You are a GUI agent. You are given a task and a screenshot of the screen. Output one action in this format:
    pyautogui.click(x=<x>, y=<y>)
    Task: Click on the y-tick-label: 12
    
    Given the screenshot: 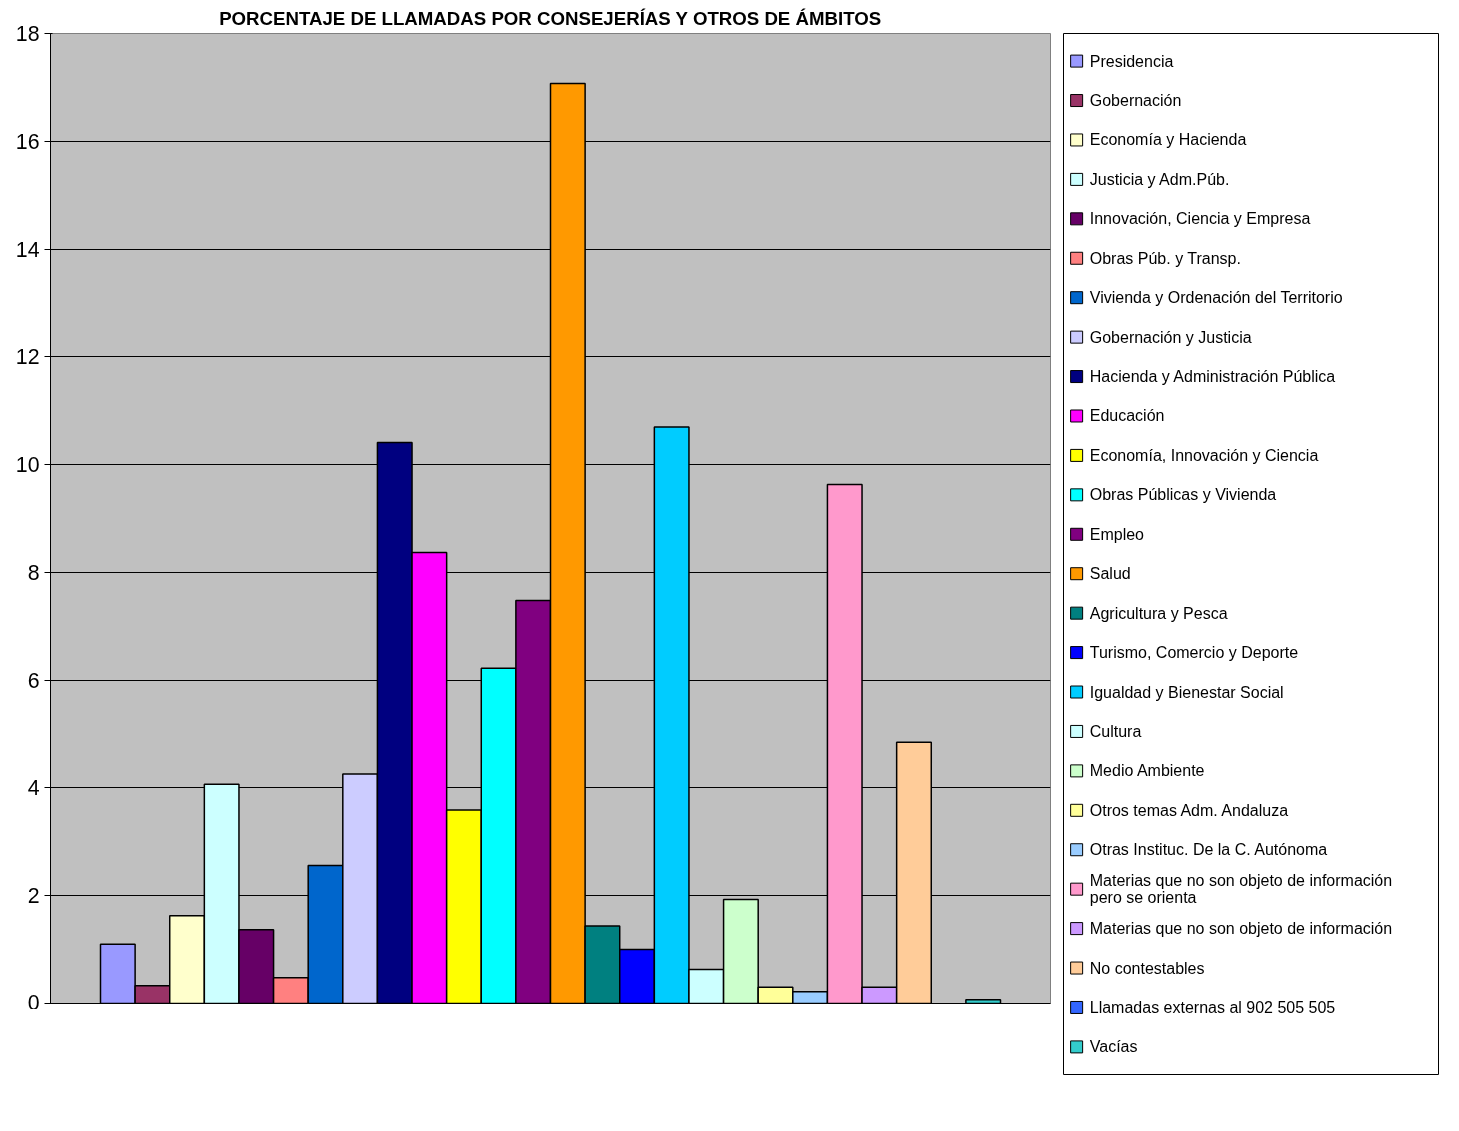 What is the action you would take?
    pyautogui.click(x=27, y=357)
    